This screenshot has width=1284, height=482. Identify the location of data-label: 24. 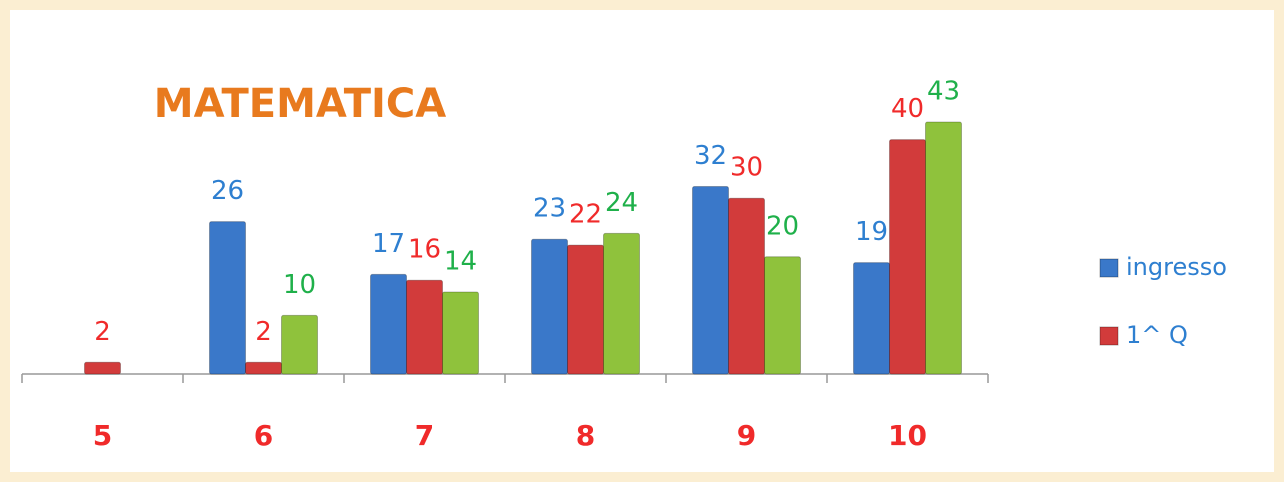
(621, 203).